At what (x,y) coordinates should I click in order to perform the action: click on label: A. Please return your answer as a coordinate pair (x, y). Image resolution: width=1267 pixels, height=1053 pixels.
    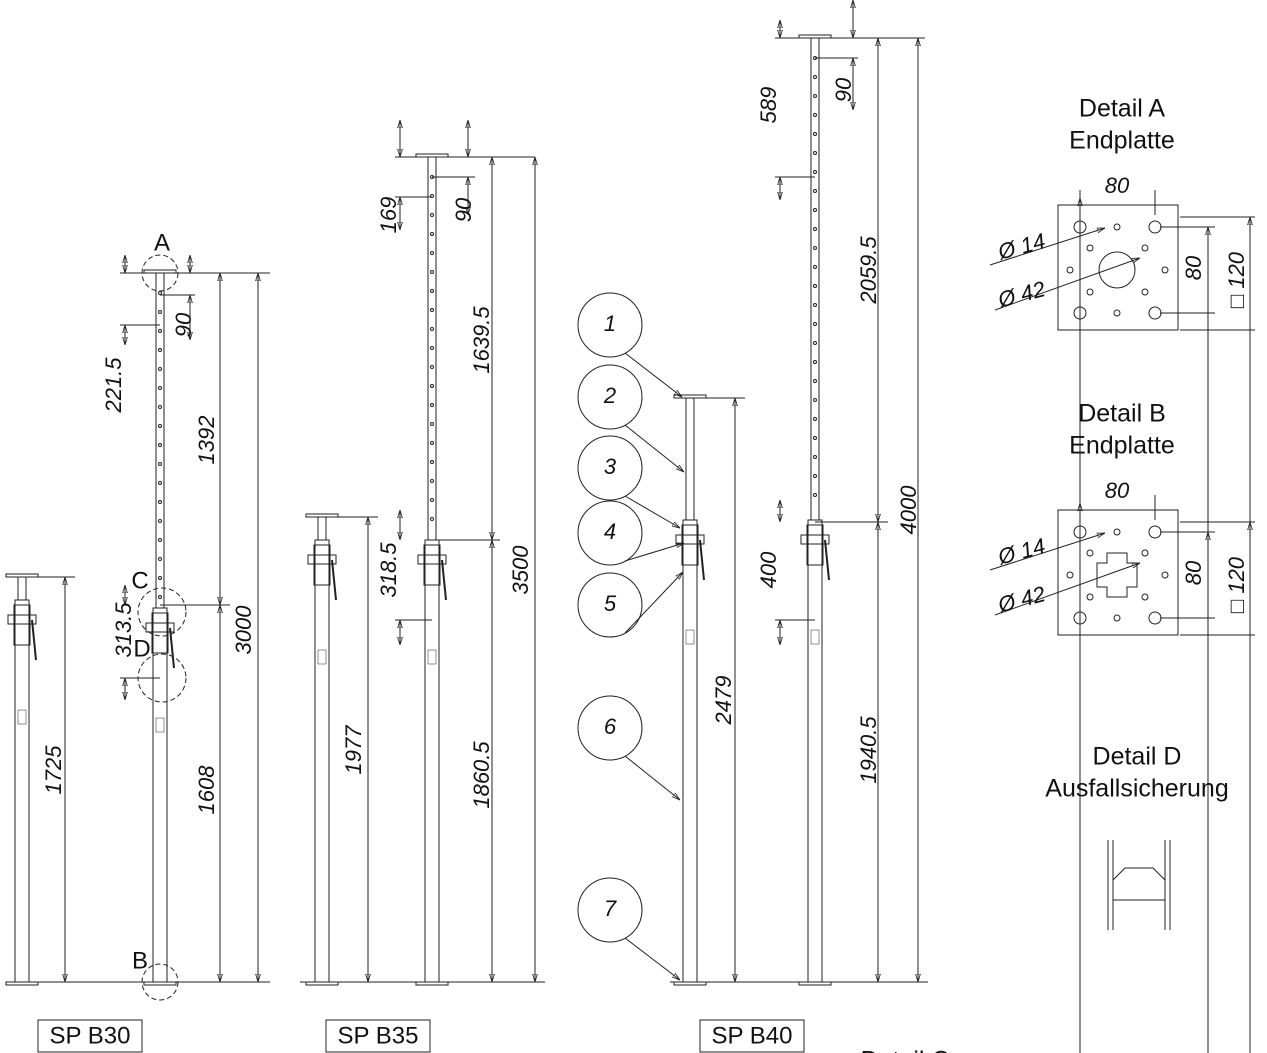
    Looking at the image, I should click on (162, 242).